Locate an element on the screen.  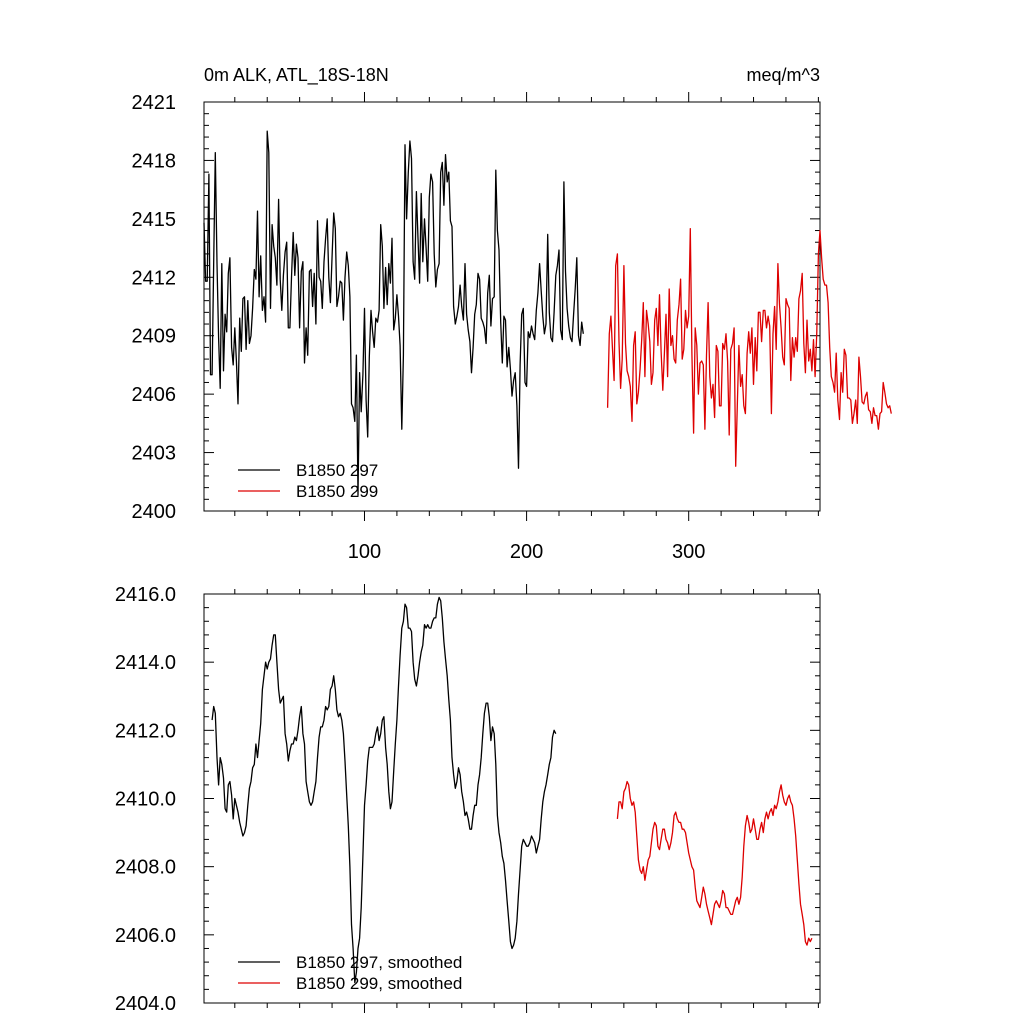
y-tick-label: 2412 is located at coordinates (154, 278).